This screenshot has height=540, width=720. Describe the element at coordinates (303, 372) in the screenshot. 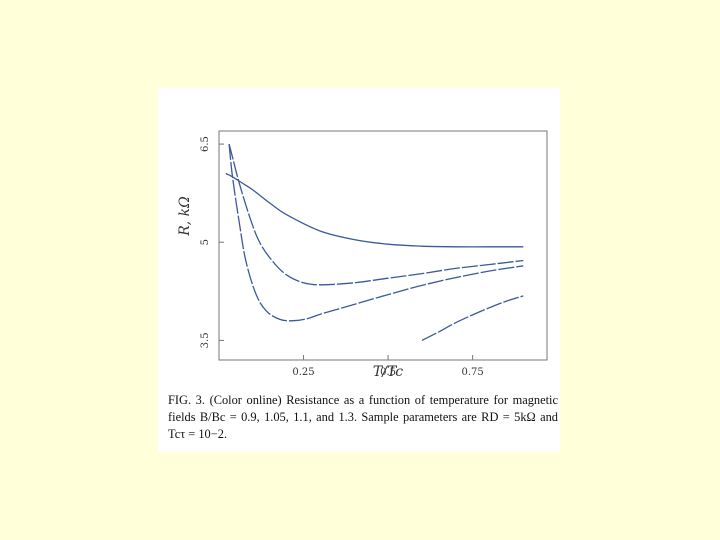

I see `x-tick-label: 0.25` at that location.